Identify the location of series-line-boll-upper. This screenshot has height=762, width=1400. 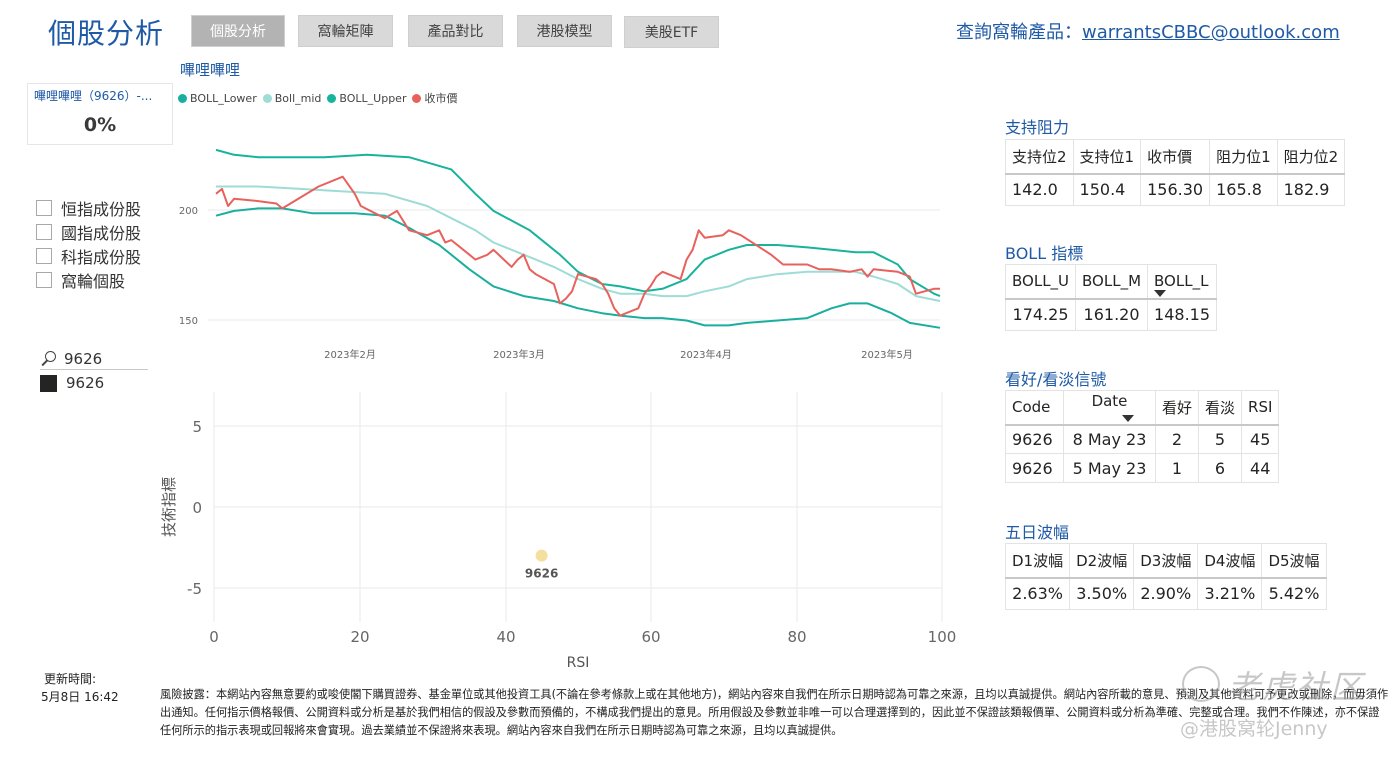
(578, 223).